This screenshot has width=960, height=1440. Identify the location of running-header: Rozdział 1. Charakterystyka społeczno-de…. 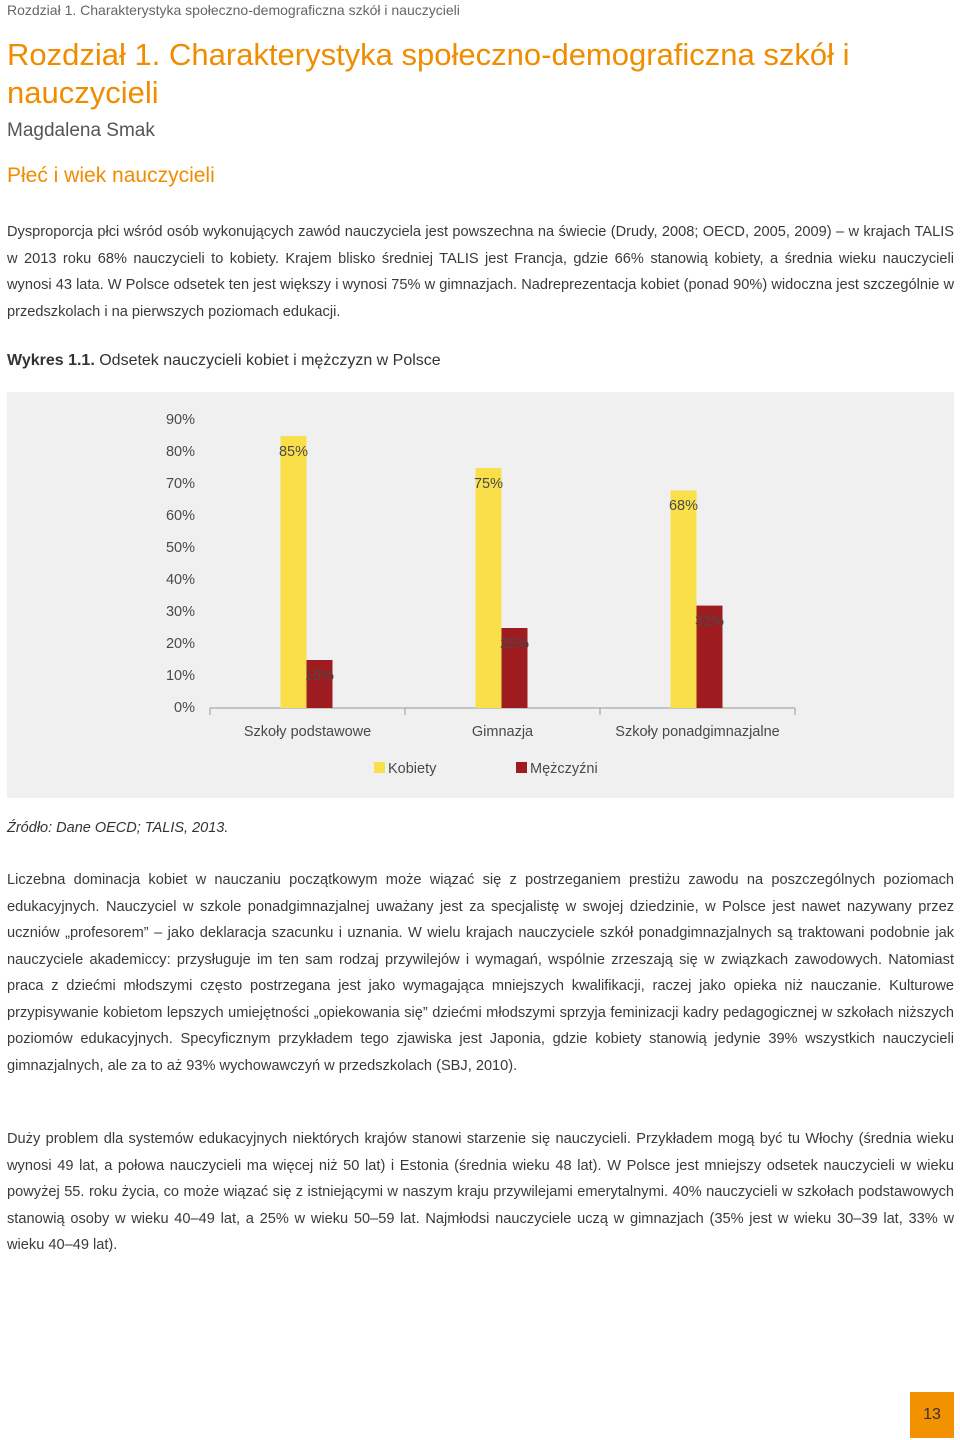
(233, 10).